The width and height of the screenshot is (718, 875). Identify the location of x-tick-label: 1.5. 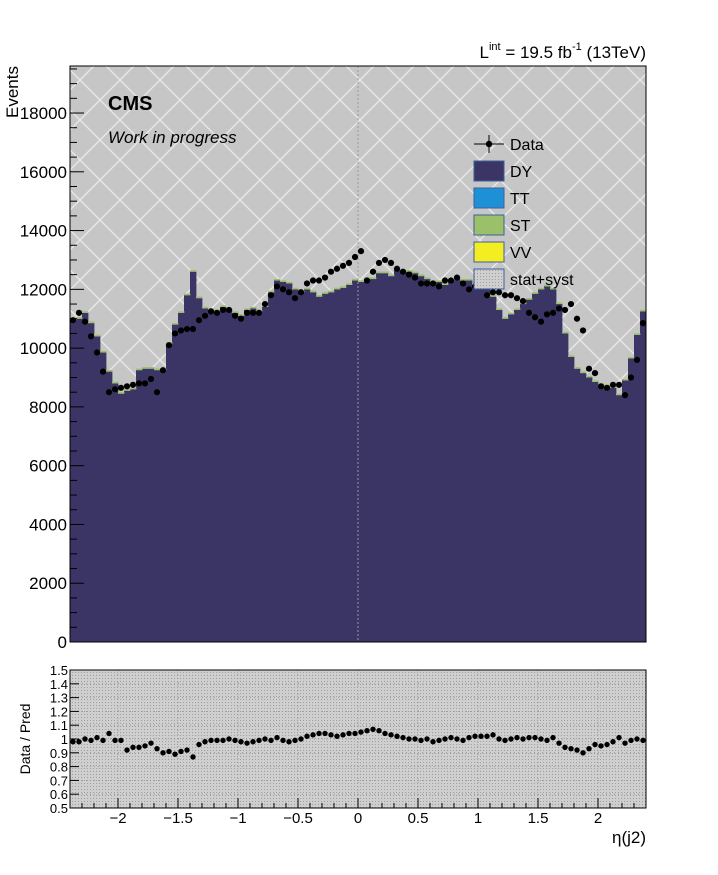
(538, 818).